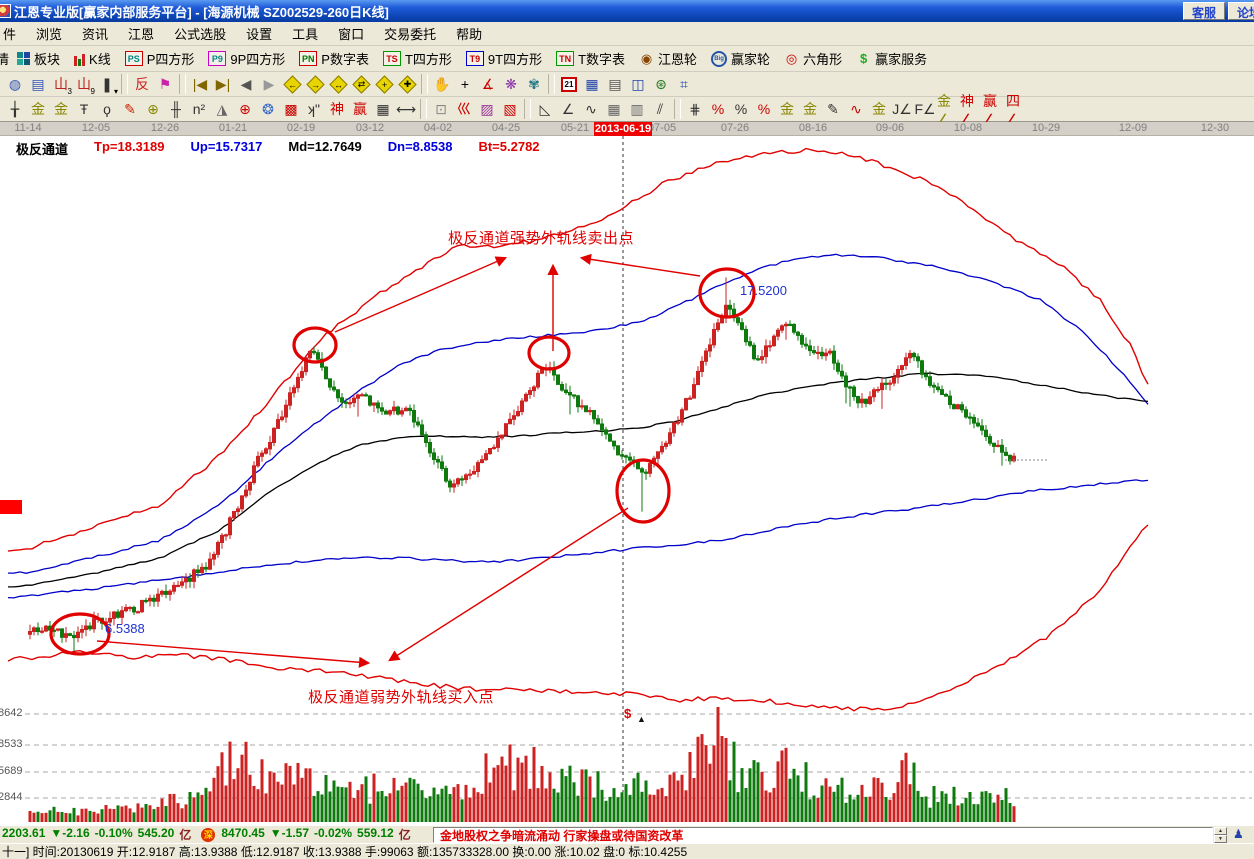 The height and width of the screenshot is (859, 1254). Describe the element at coordinates (361, 84) in the screenshot. I see `diamond-compress-icon: ⇄` at that location.